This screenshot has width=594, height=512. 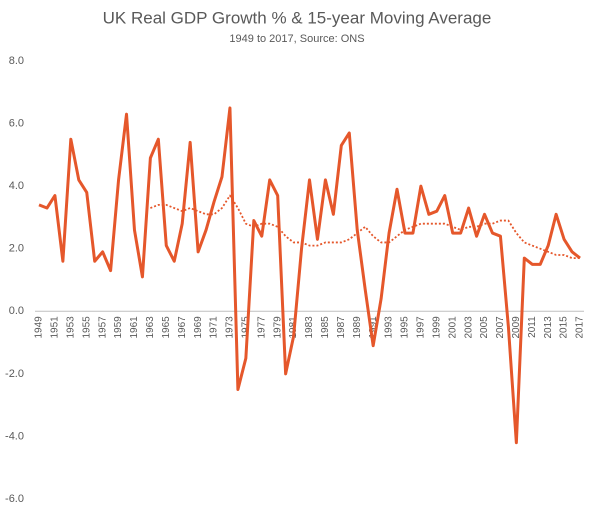 What do you see at coordinates (55, 327) in the screenshot?
I see `x-tick-label: 1951` at bounding box center [55, 327].